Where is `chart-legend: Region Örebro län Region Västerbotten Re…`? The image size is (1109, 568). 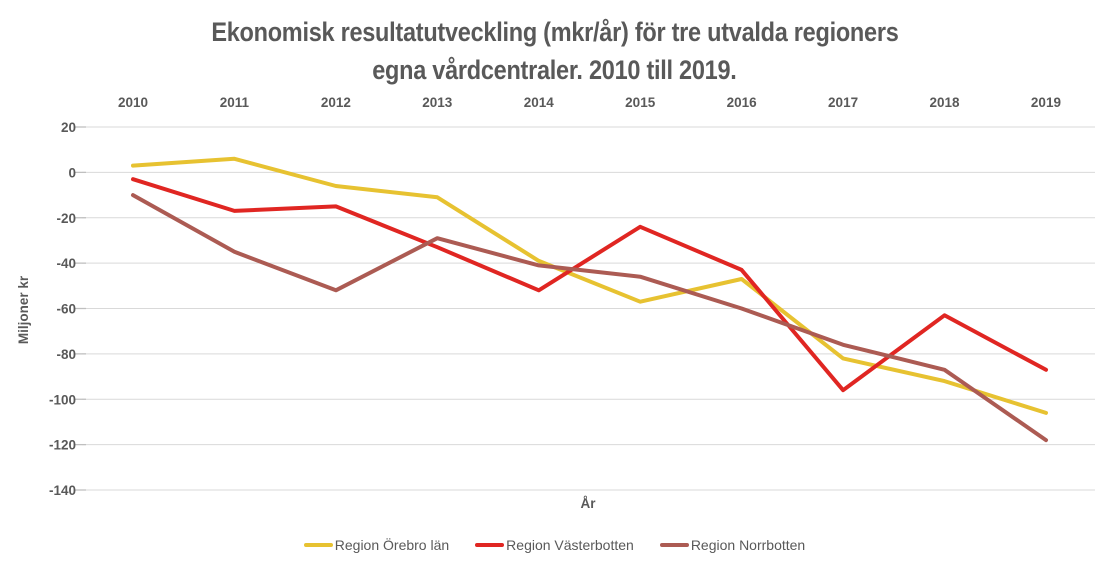 chart-legend: Region Örebro län Region Västerbotten Re… is located at coordinates (554, 545).